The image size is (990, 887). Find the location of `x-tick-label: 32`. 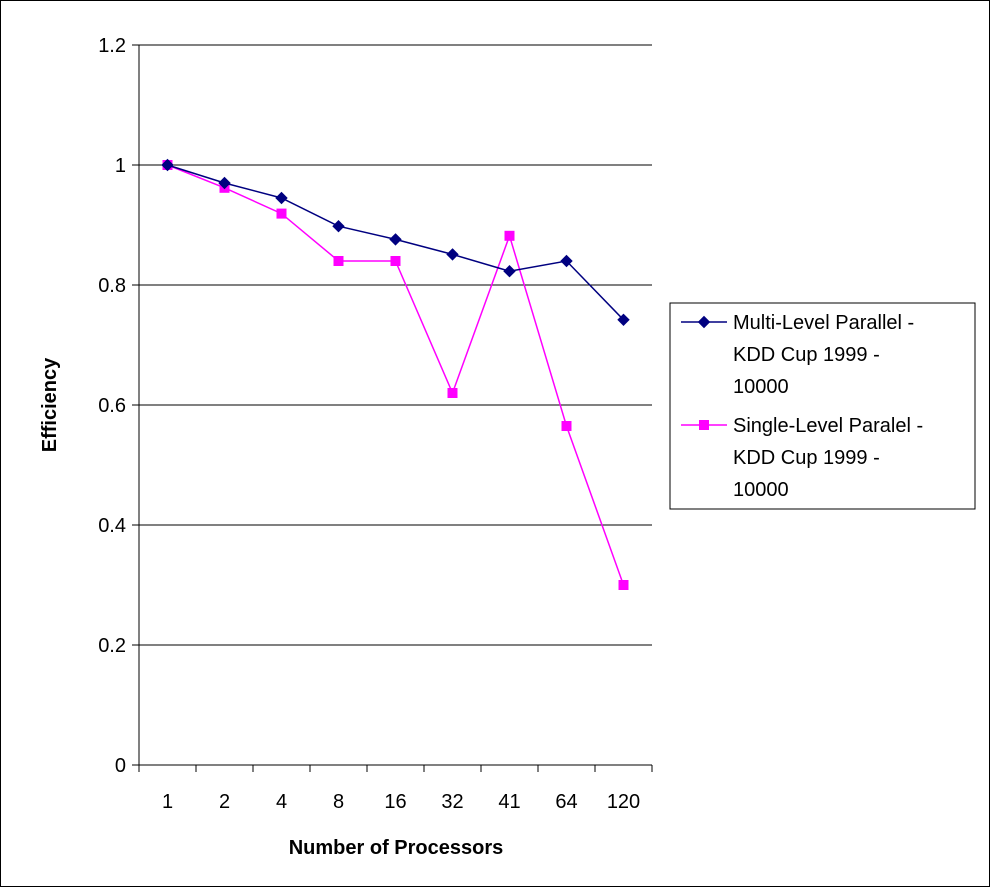

x-tick-label: 32 is located at coordinates (452, 802).